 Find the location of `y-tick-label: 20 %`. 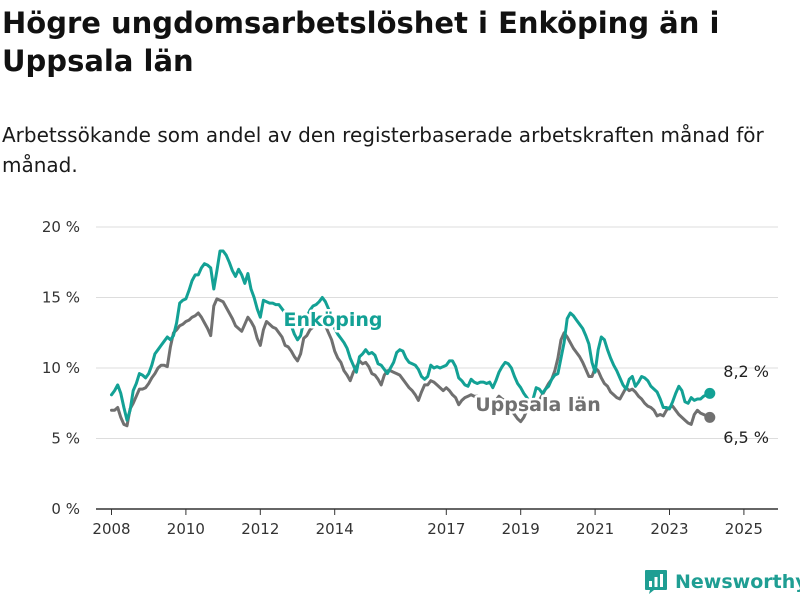

y-tick-label: 20 % is located at coordinates (61, 227).